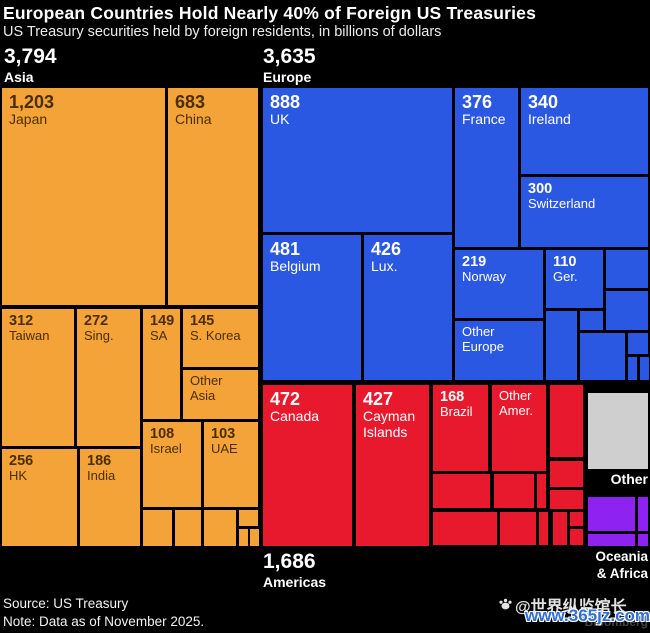  What do you see at coordinates (307, 465) in the screenshot?
I see `treemap-box-canada: 472 Canada` at bounding box center [307, 465].